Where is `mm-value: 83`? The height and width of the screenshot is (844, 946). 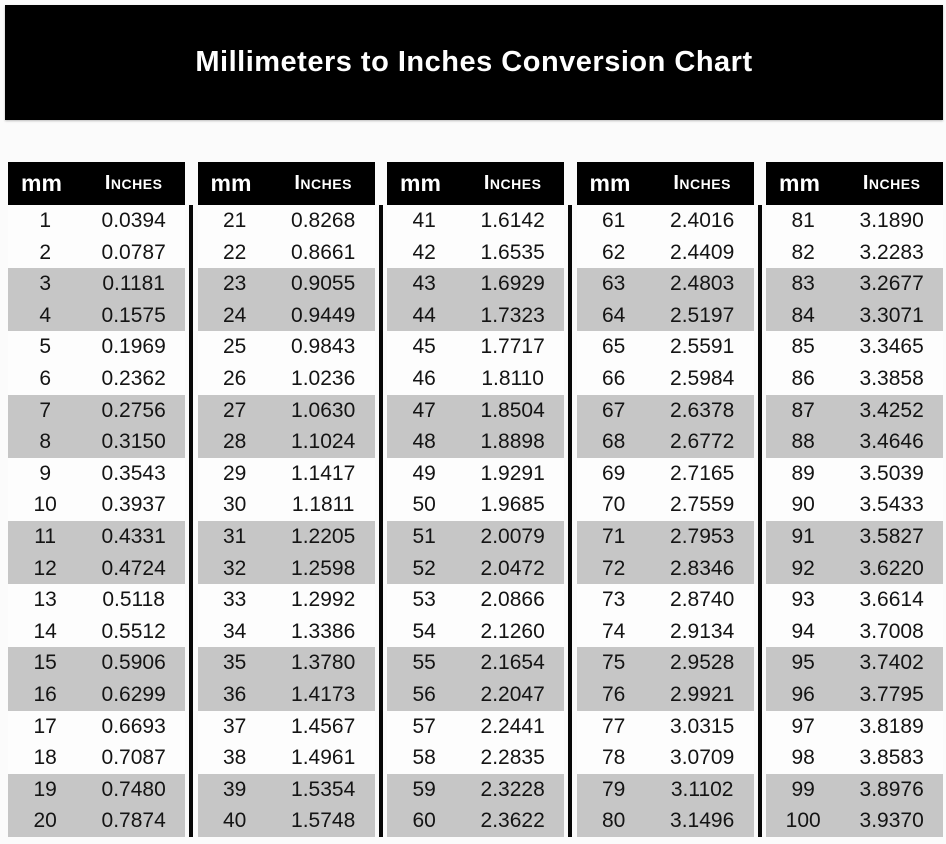 mm-value: 83 is located at coordinates (803, 284).